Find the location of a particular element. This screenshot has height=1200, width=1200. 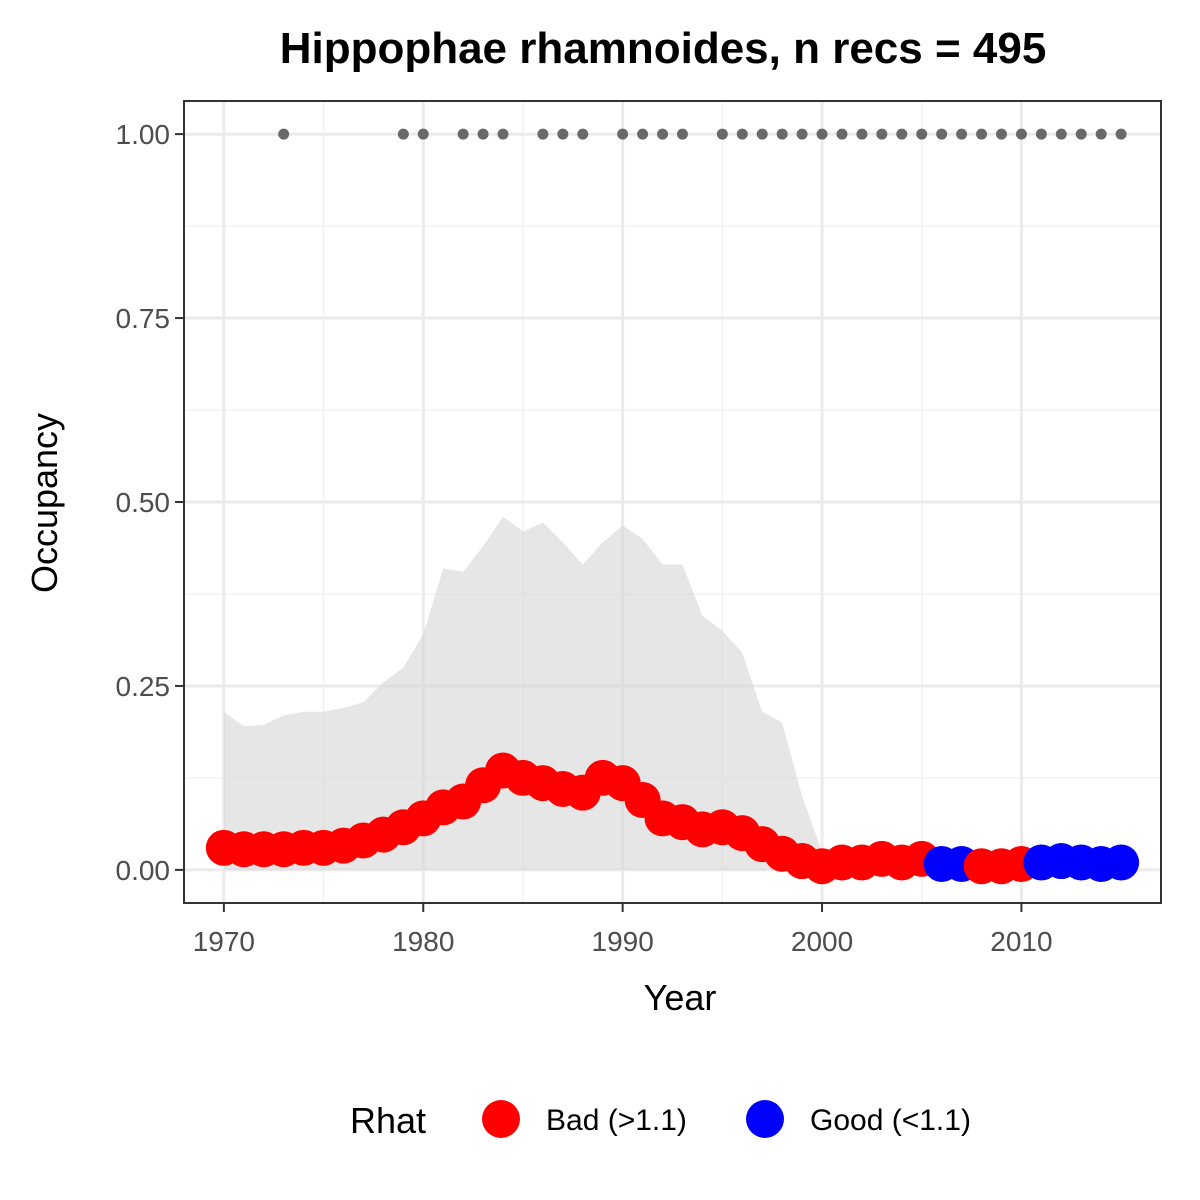

y-tick-label: 0.75 is located at coordinates (143, 318).